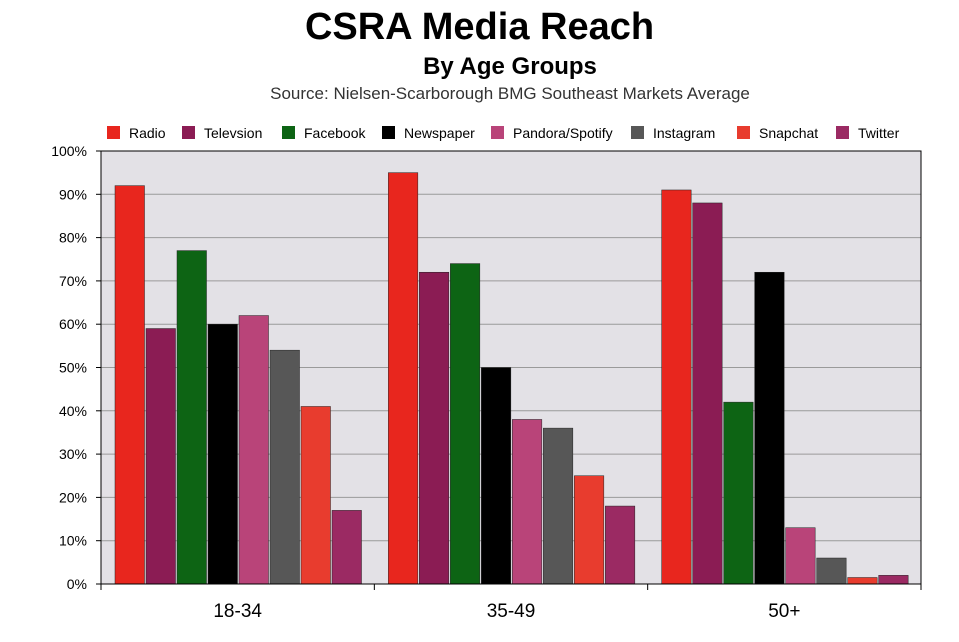  I want to click on bar-radio-50-, so click(676, 387).